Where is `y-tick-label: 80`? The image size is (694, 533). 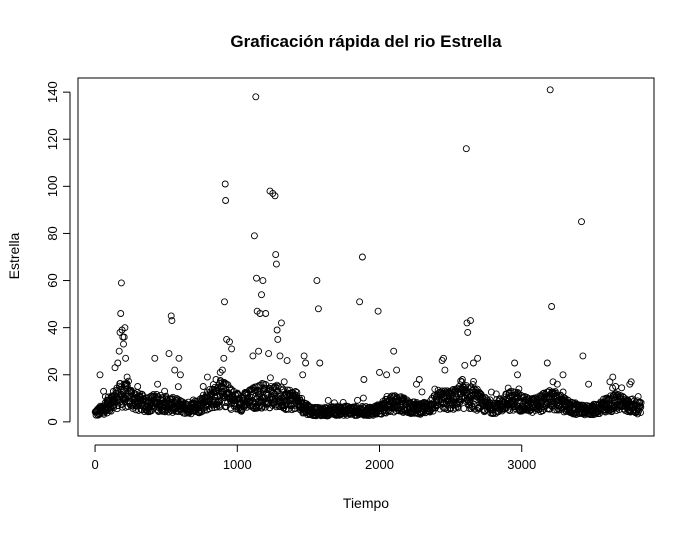 y-tick-label: 80 is located at coordinates (52, 233).